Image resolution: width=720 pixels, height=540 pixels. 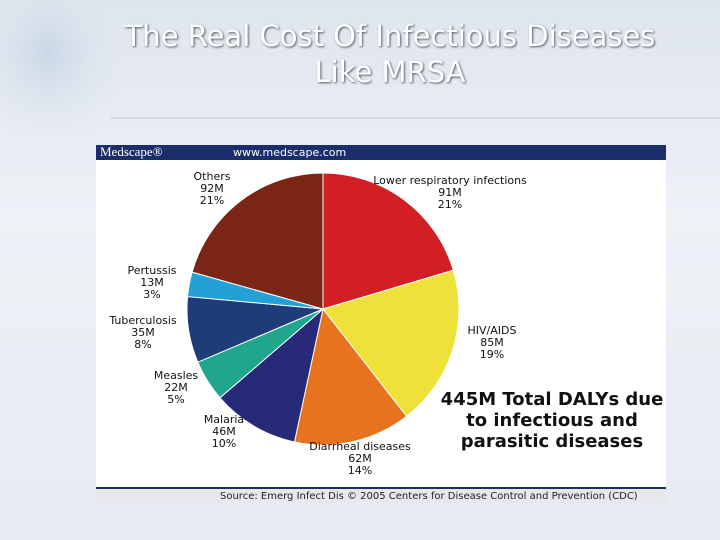 I want to click on share-label: 3%, so click(x=151, y=294).